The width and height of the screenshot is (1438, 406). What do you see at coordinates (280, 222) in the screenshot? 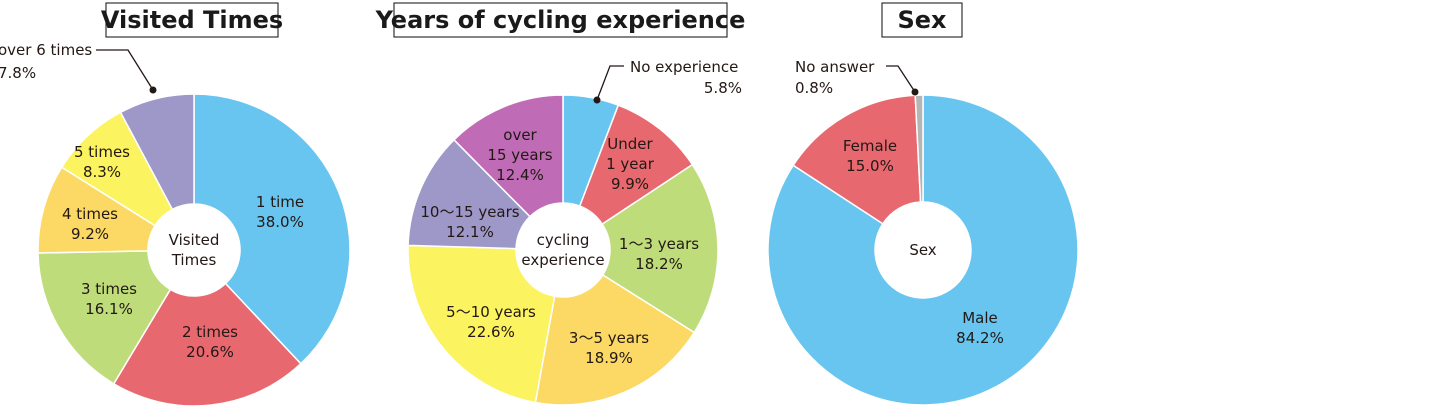
I see `slice-label-1-time: 38.0%` at bounding box center [280, 222].